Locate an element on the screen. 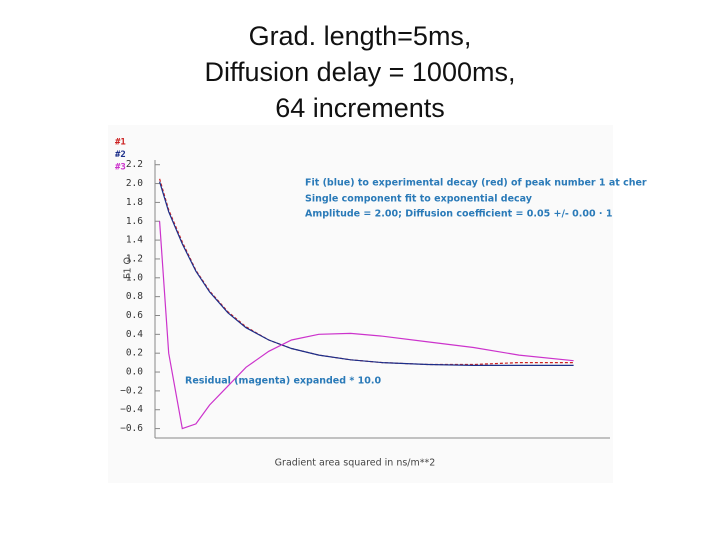 This screenshot has height=545, width=720. title-line: Diffusion delay = 1000ms, is located at coordinates (360, 72).